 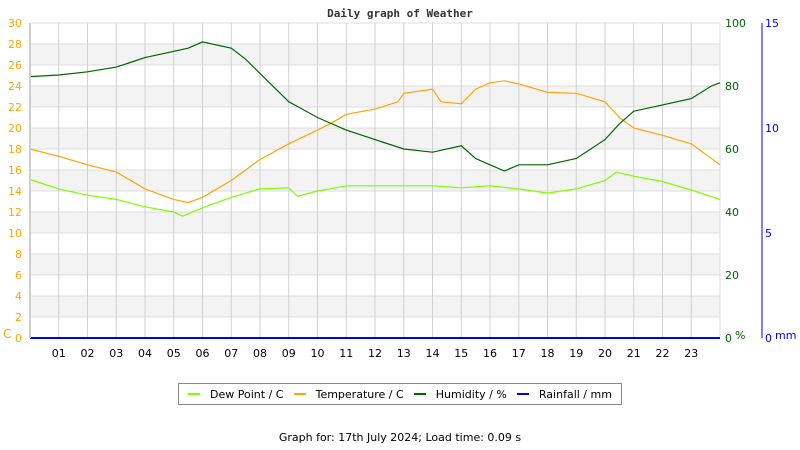 I want to click on temp-tick-label: 30, so click(x=15, y=23).